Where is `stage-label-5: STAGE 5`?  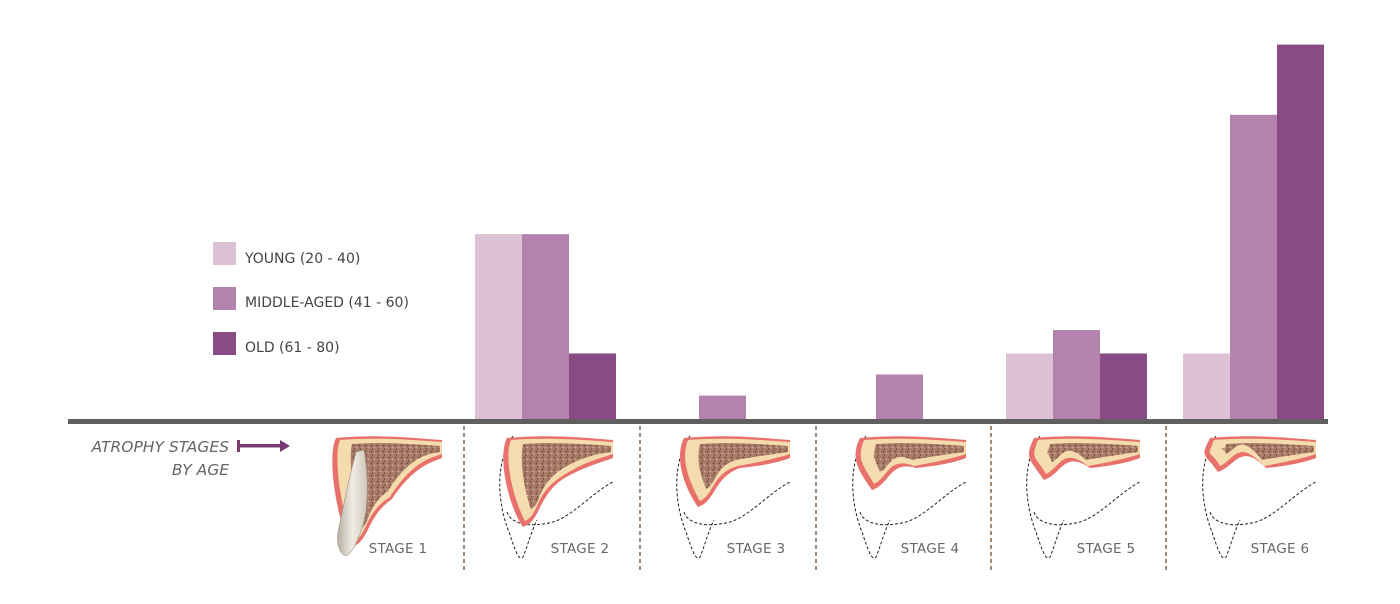
stage-label-5: STAGE 5 is located at coordinates (1106, 549).